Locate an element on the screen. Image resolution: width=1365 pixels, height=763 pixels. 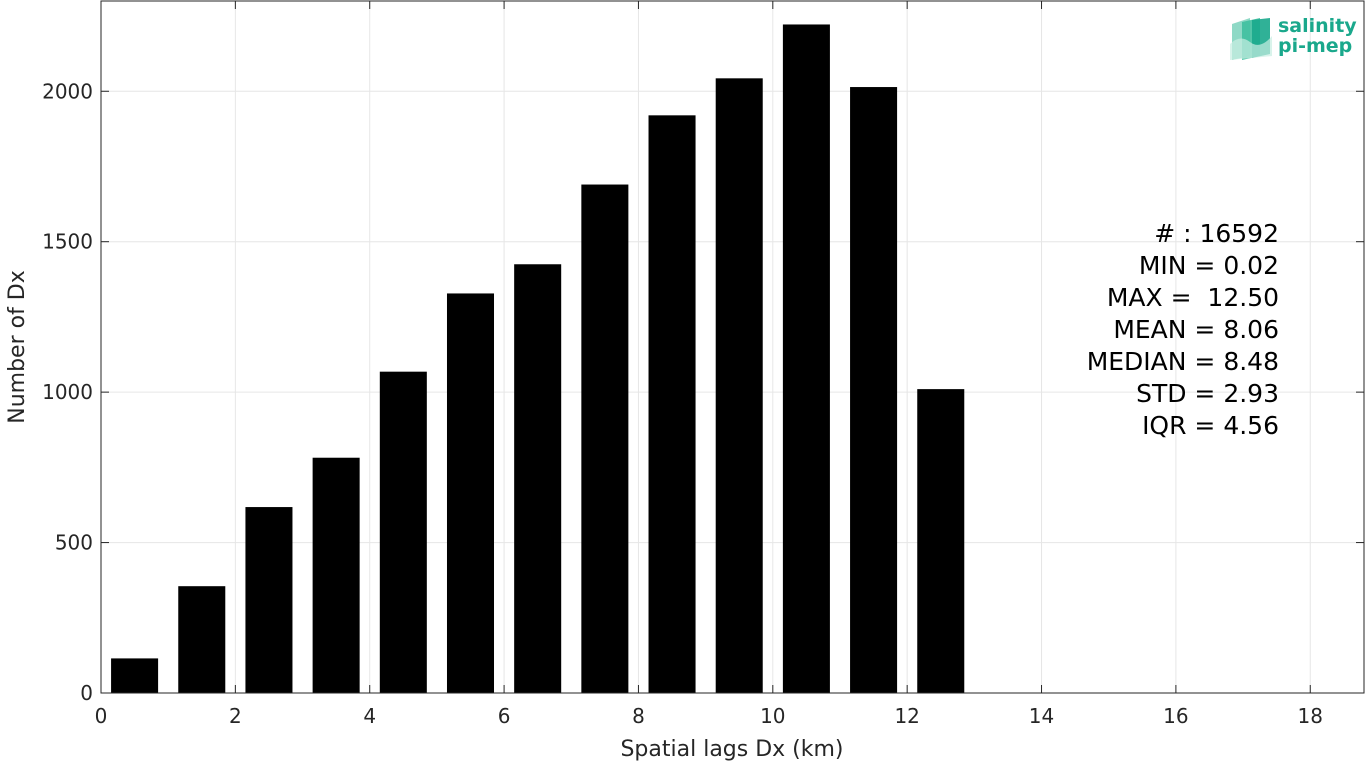
x-tick-label: 0 is located at coordinates (101, 716).